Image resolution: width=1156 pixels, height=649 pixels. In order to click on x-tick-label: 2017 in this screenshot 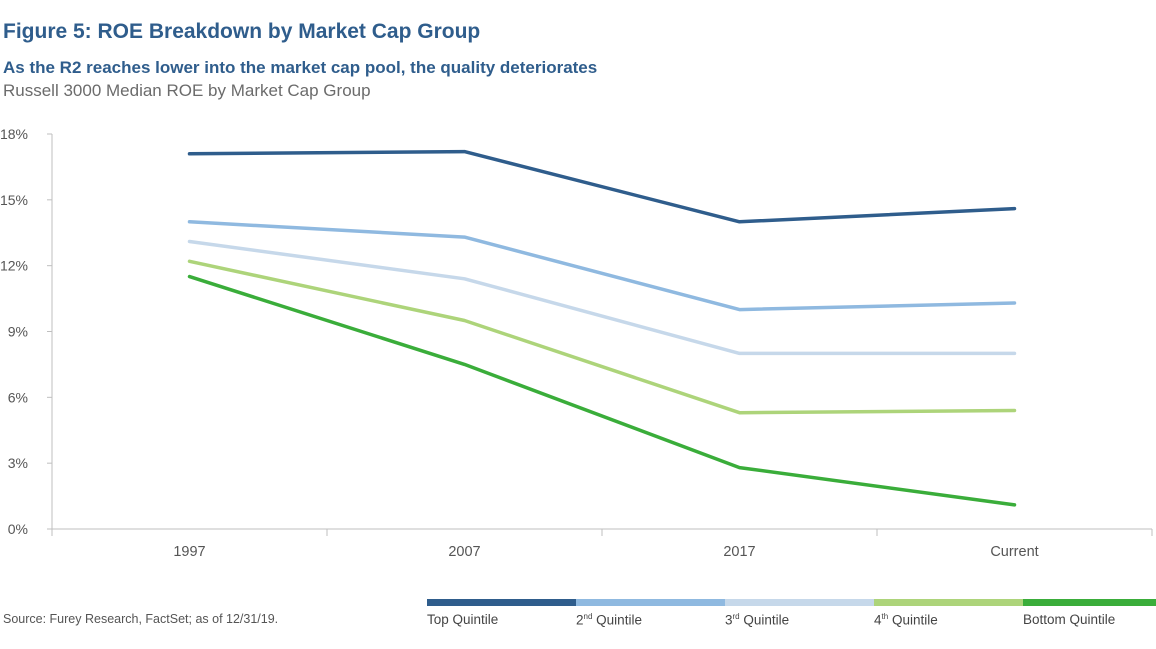, I will do `click(739, 552)`.